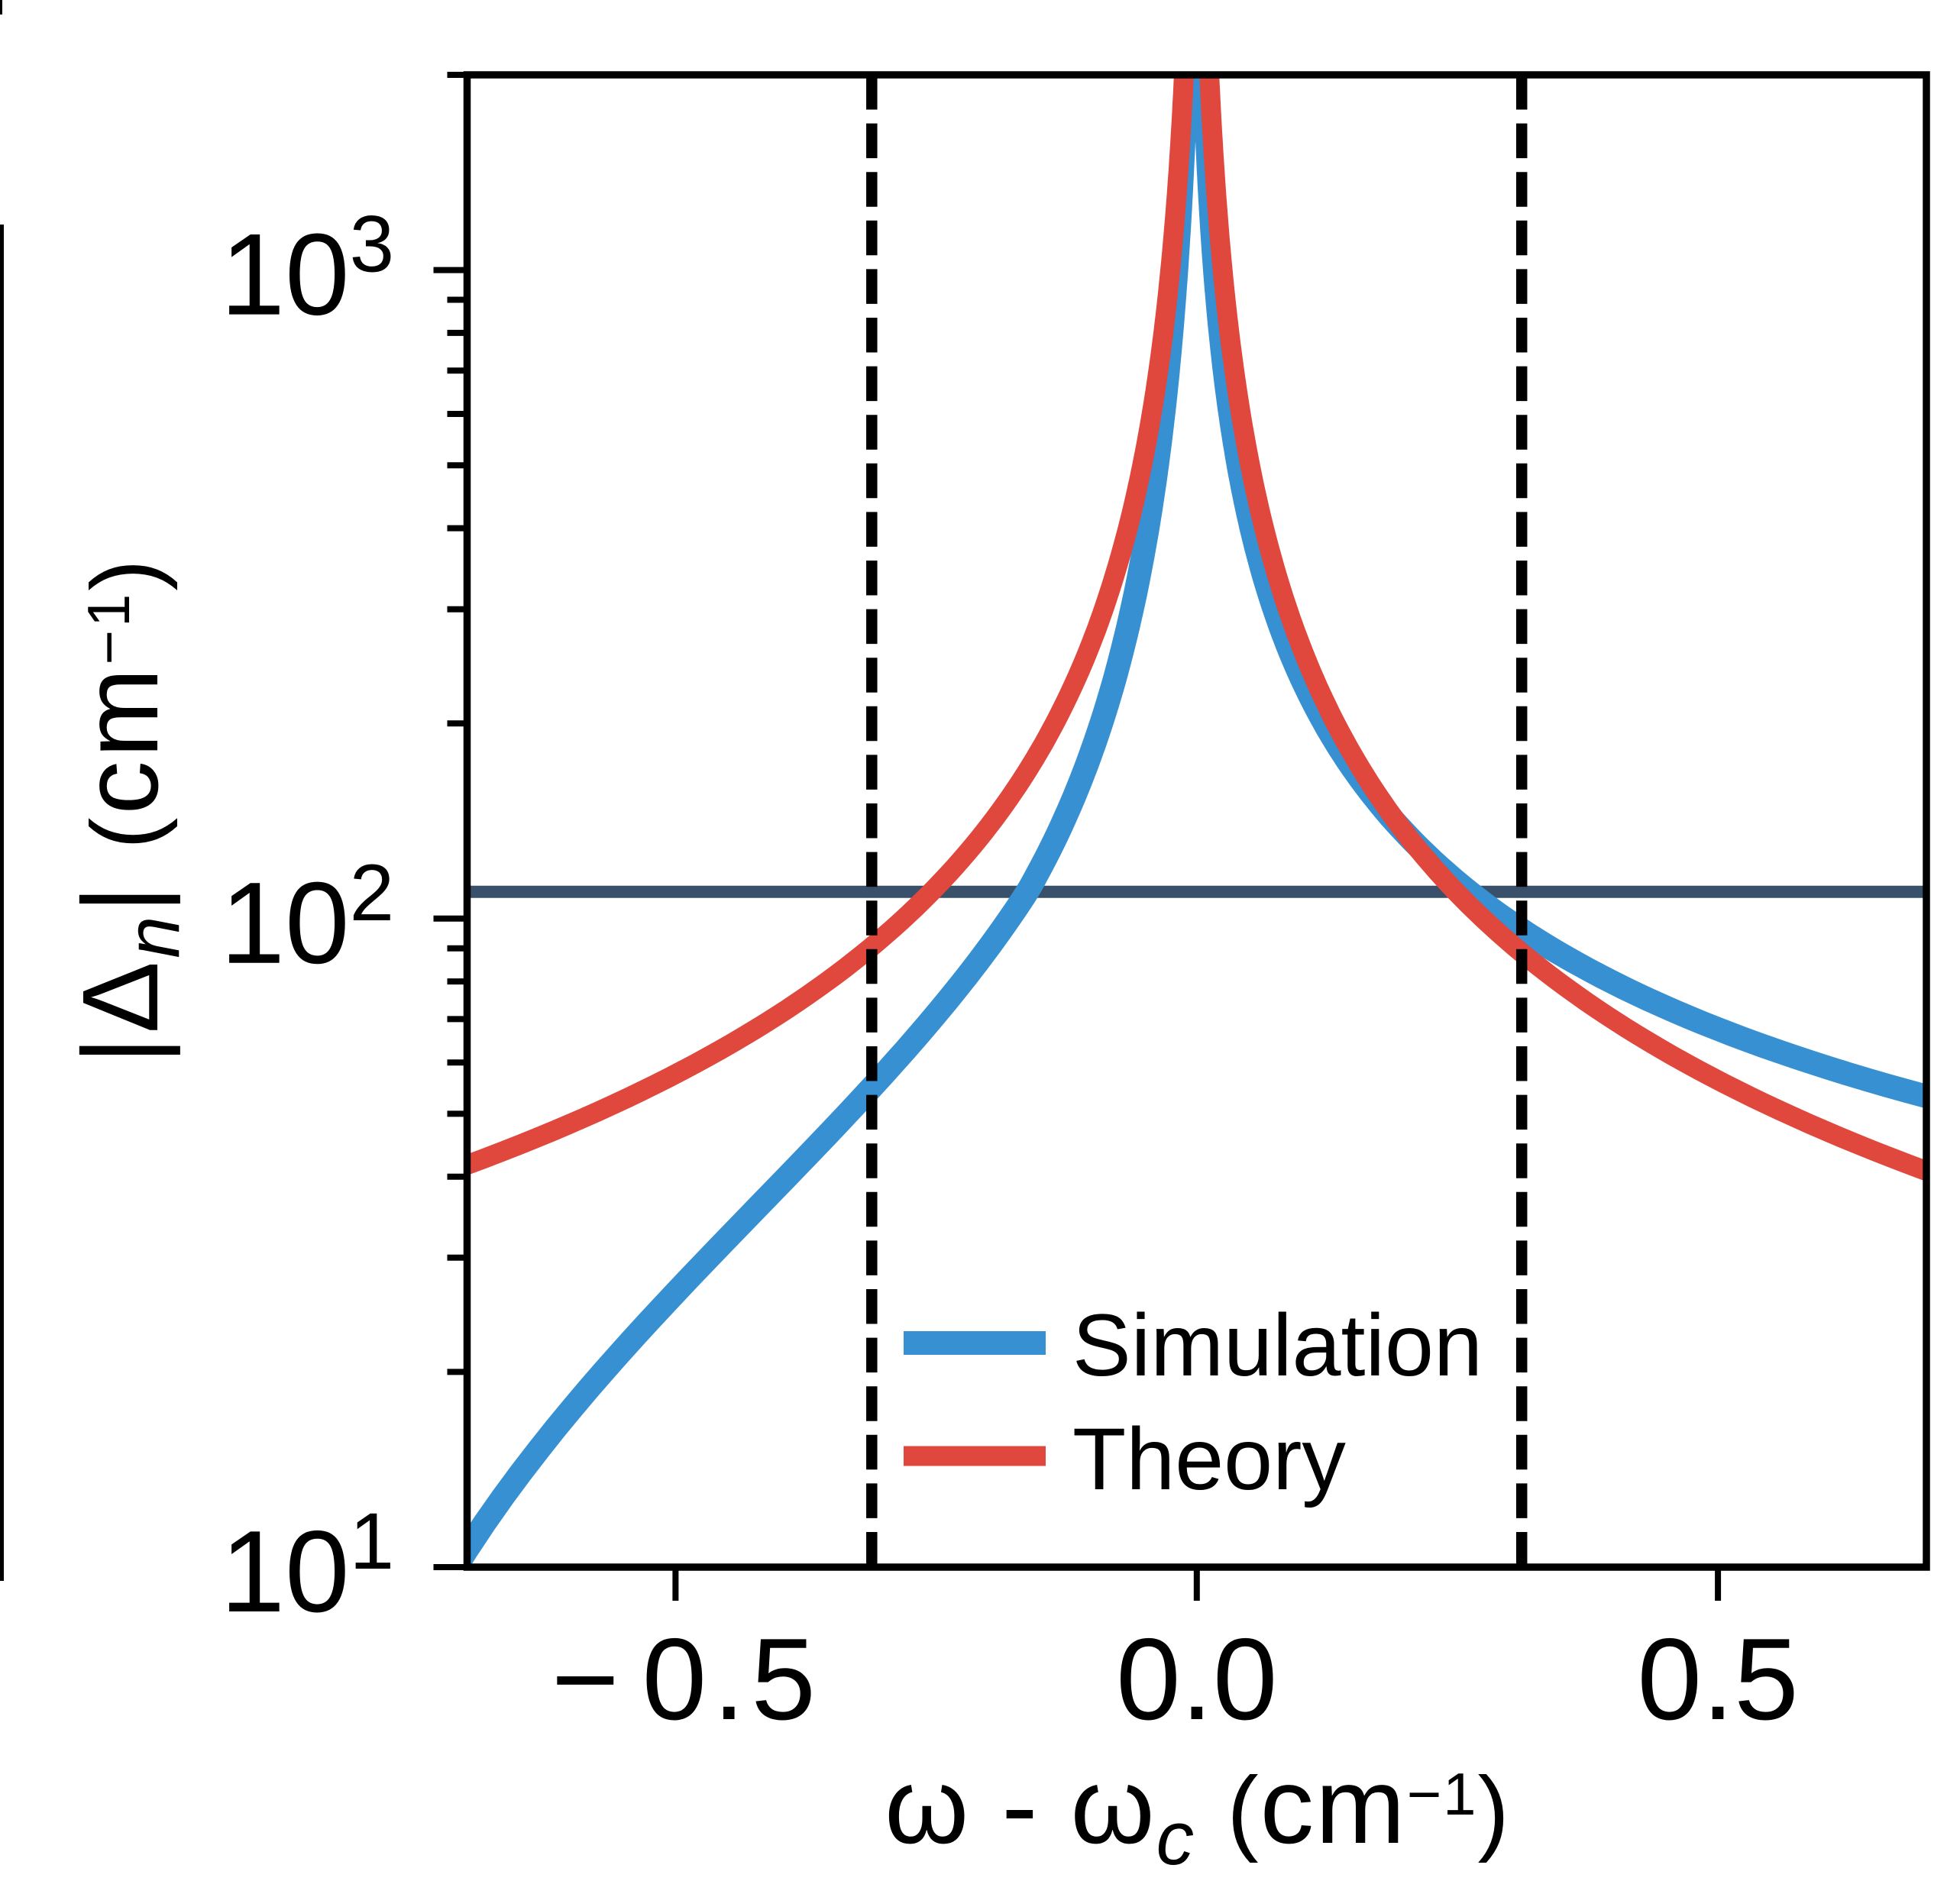 The height and width of the screenshot is (1894, 1960). Describe the element at coordinates (1198, 1812) in the screenshot. I see `svg-text: ω - ωc (cm−1)` at that location.